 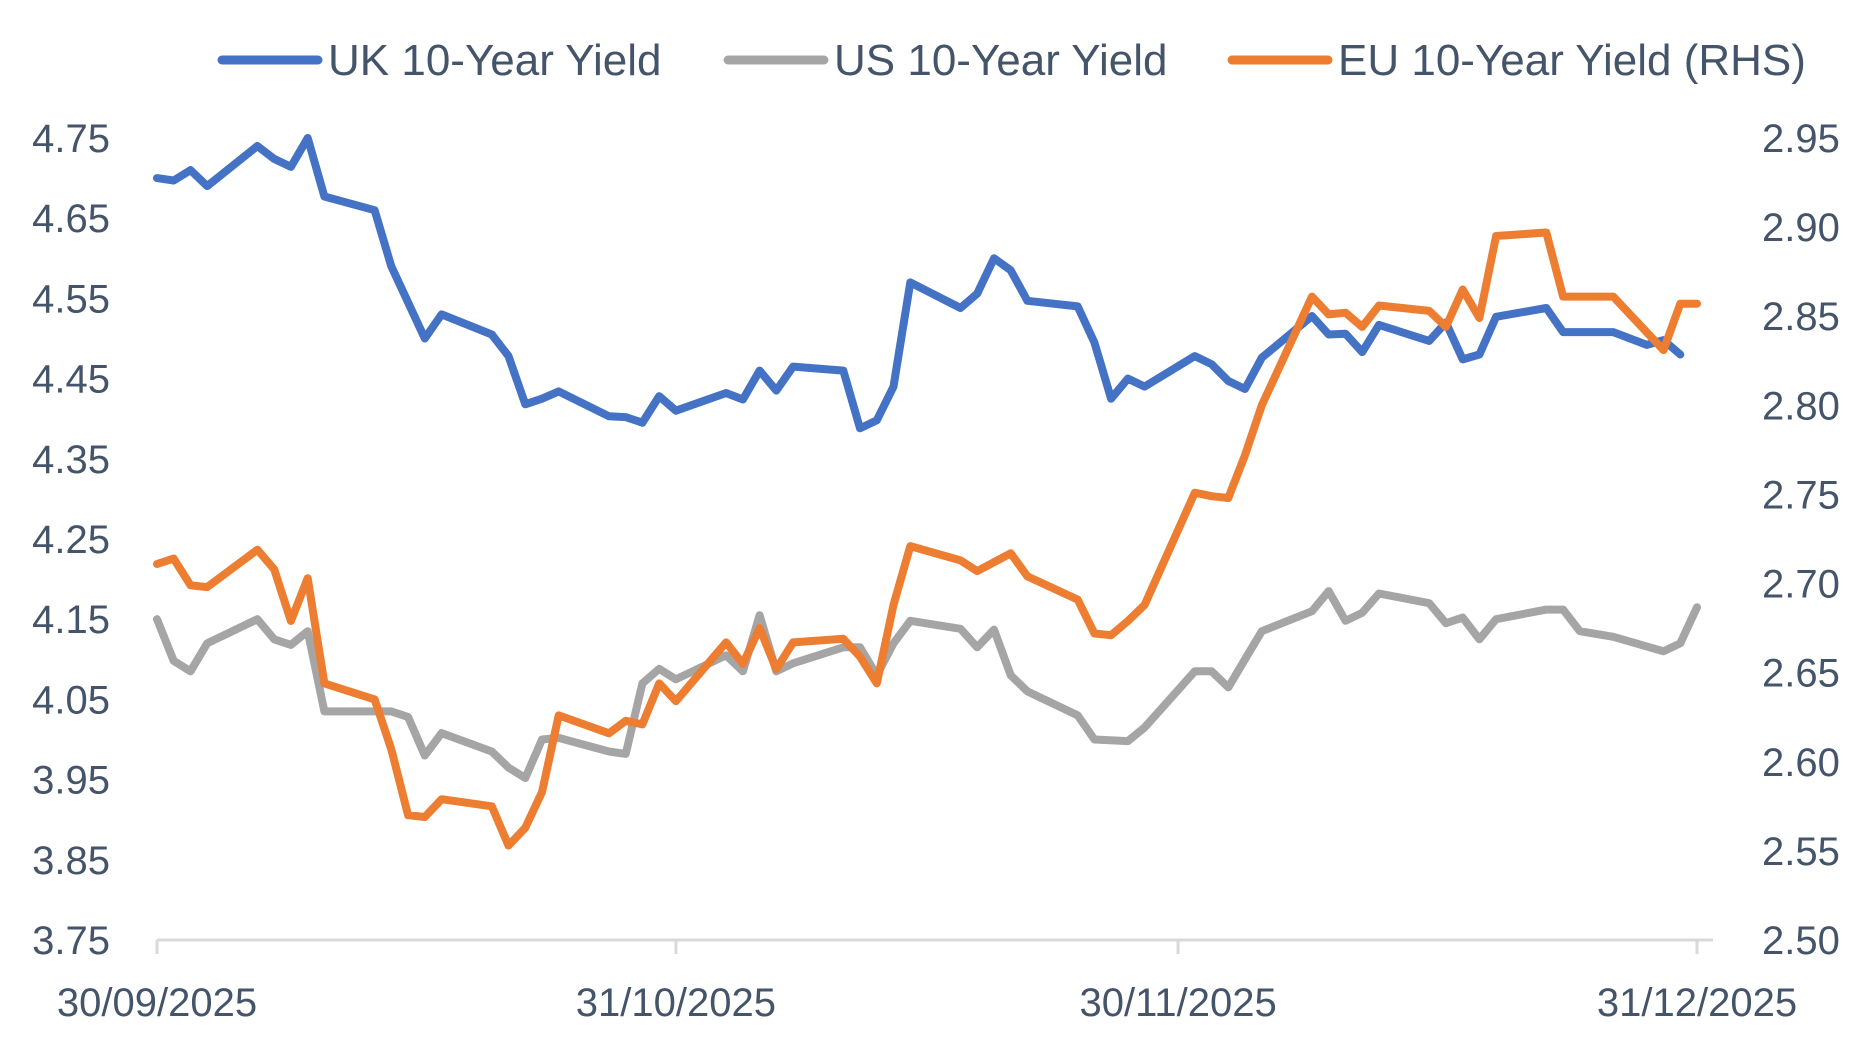 What do you see at coordinates (71, 219) in the screenshot?
I see `y-left-tick-label: 4.65` at bounding box center [71, 219].